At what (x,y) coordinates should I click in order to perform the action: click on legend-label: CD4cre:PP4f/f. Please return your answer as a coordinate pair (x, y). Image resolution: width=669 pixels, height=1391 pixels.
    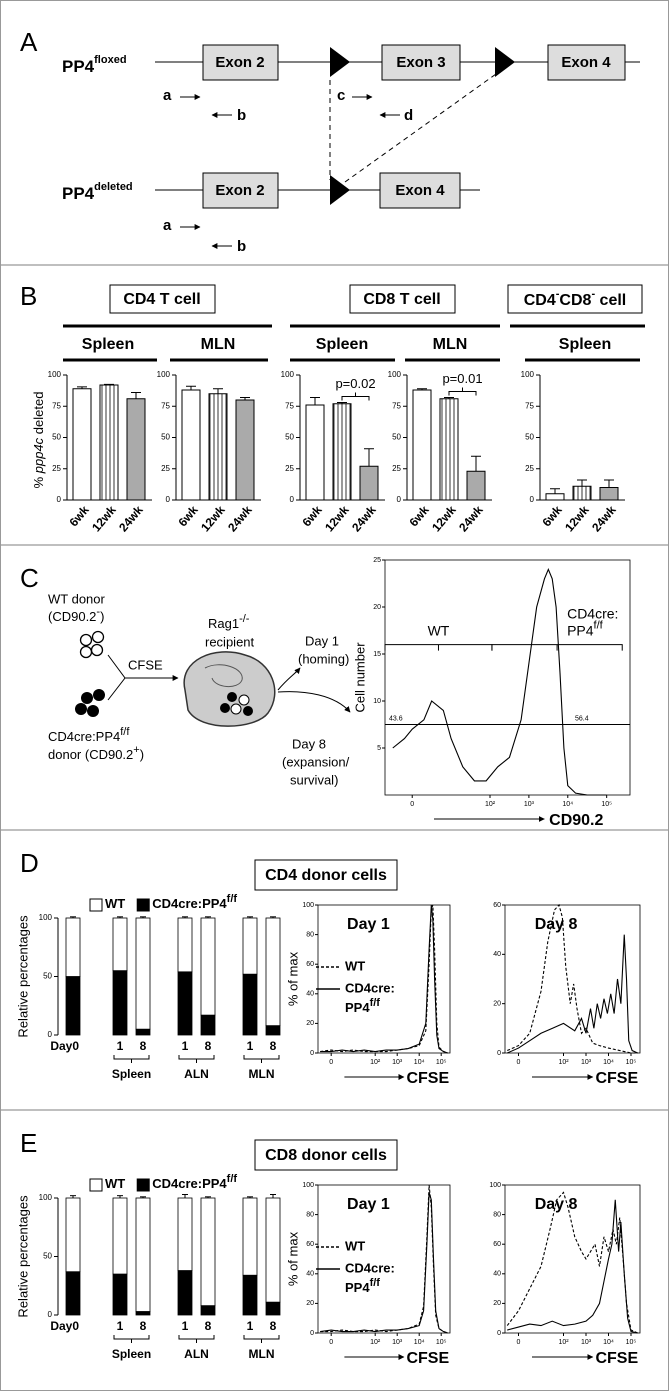
    Looking at the image, I should click on (194, 1182).